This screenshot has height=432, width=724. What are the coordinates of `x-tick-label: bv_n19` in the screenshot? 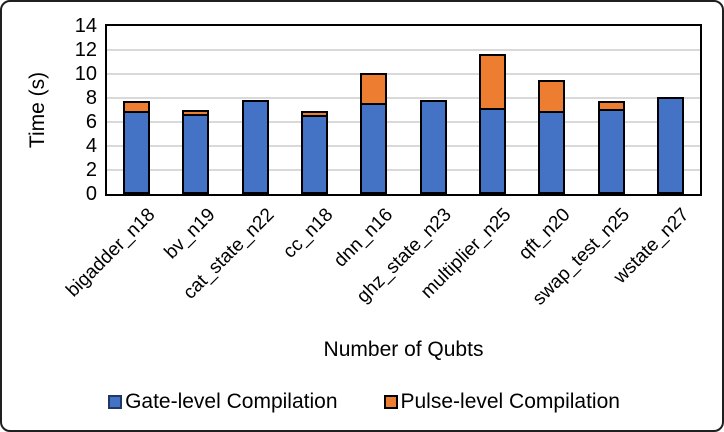 It's located at (190, 234).